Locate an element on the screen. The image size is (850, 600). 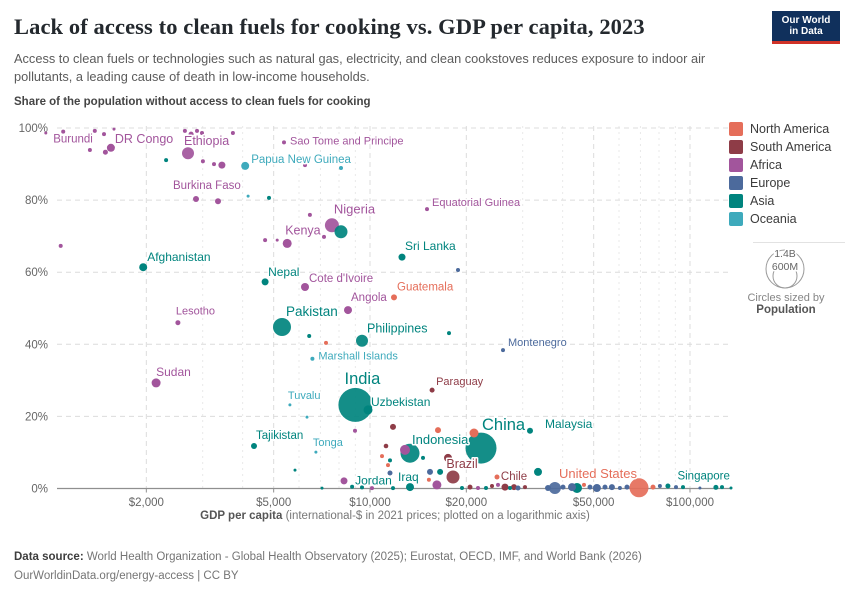
country-bubble-philippines is located at coordinates (362, 340).